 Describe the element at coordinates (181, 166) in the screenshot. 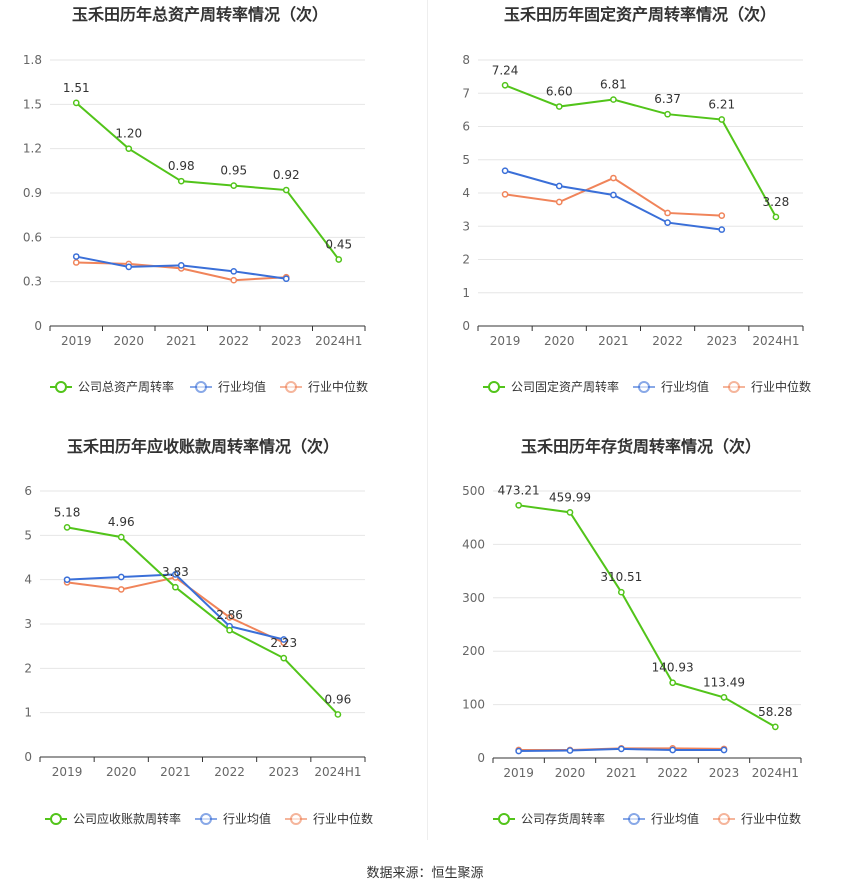

I see `data-label: 0.98` at that location.